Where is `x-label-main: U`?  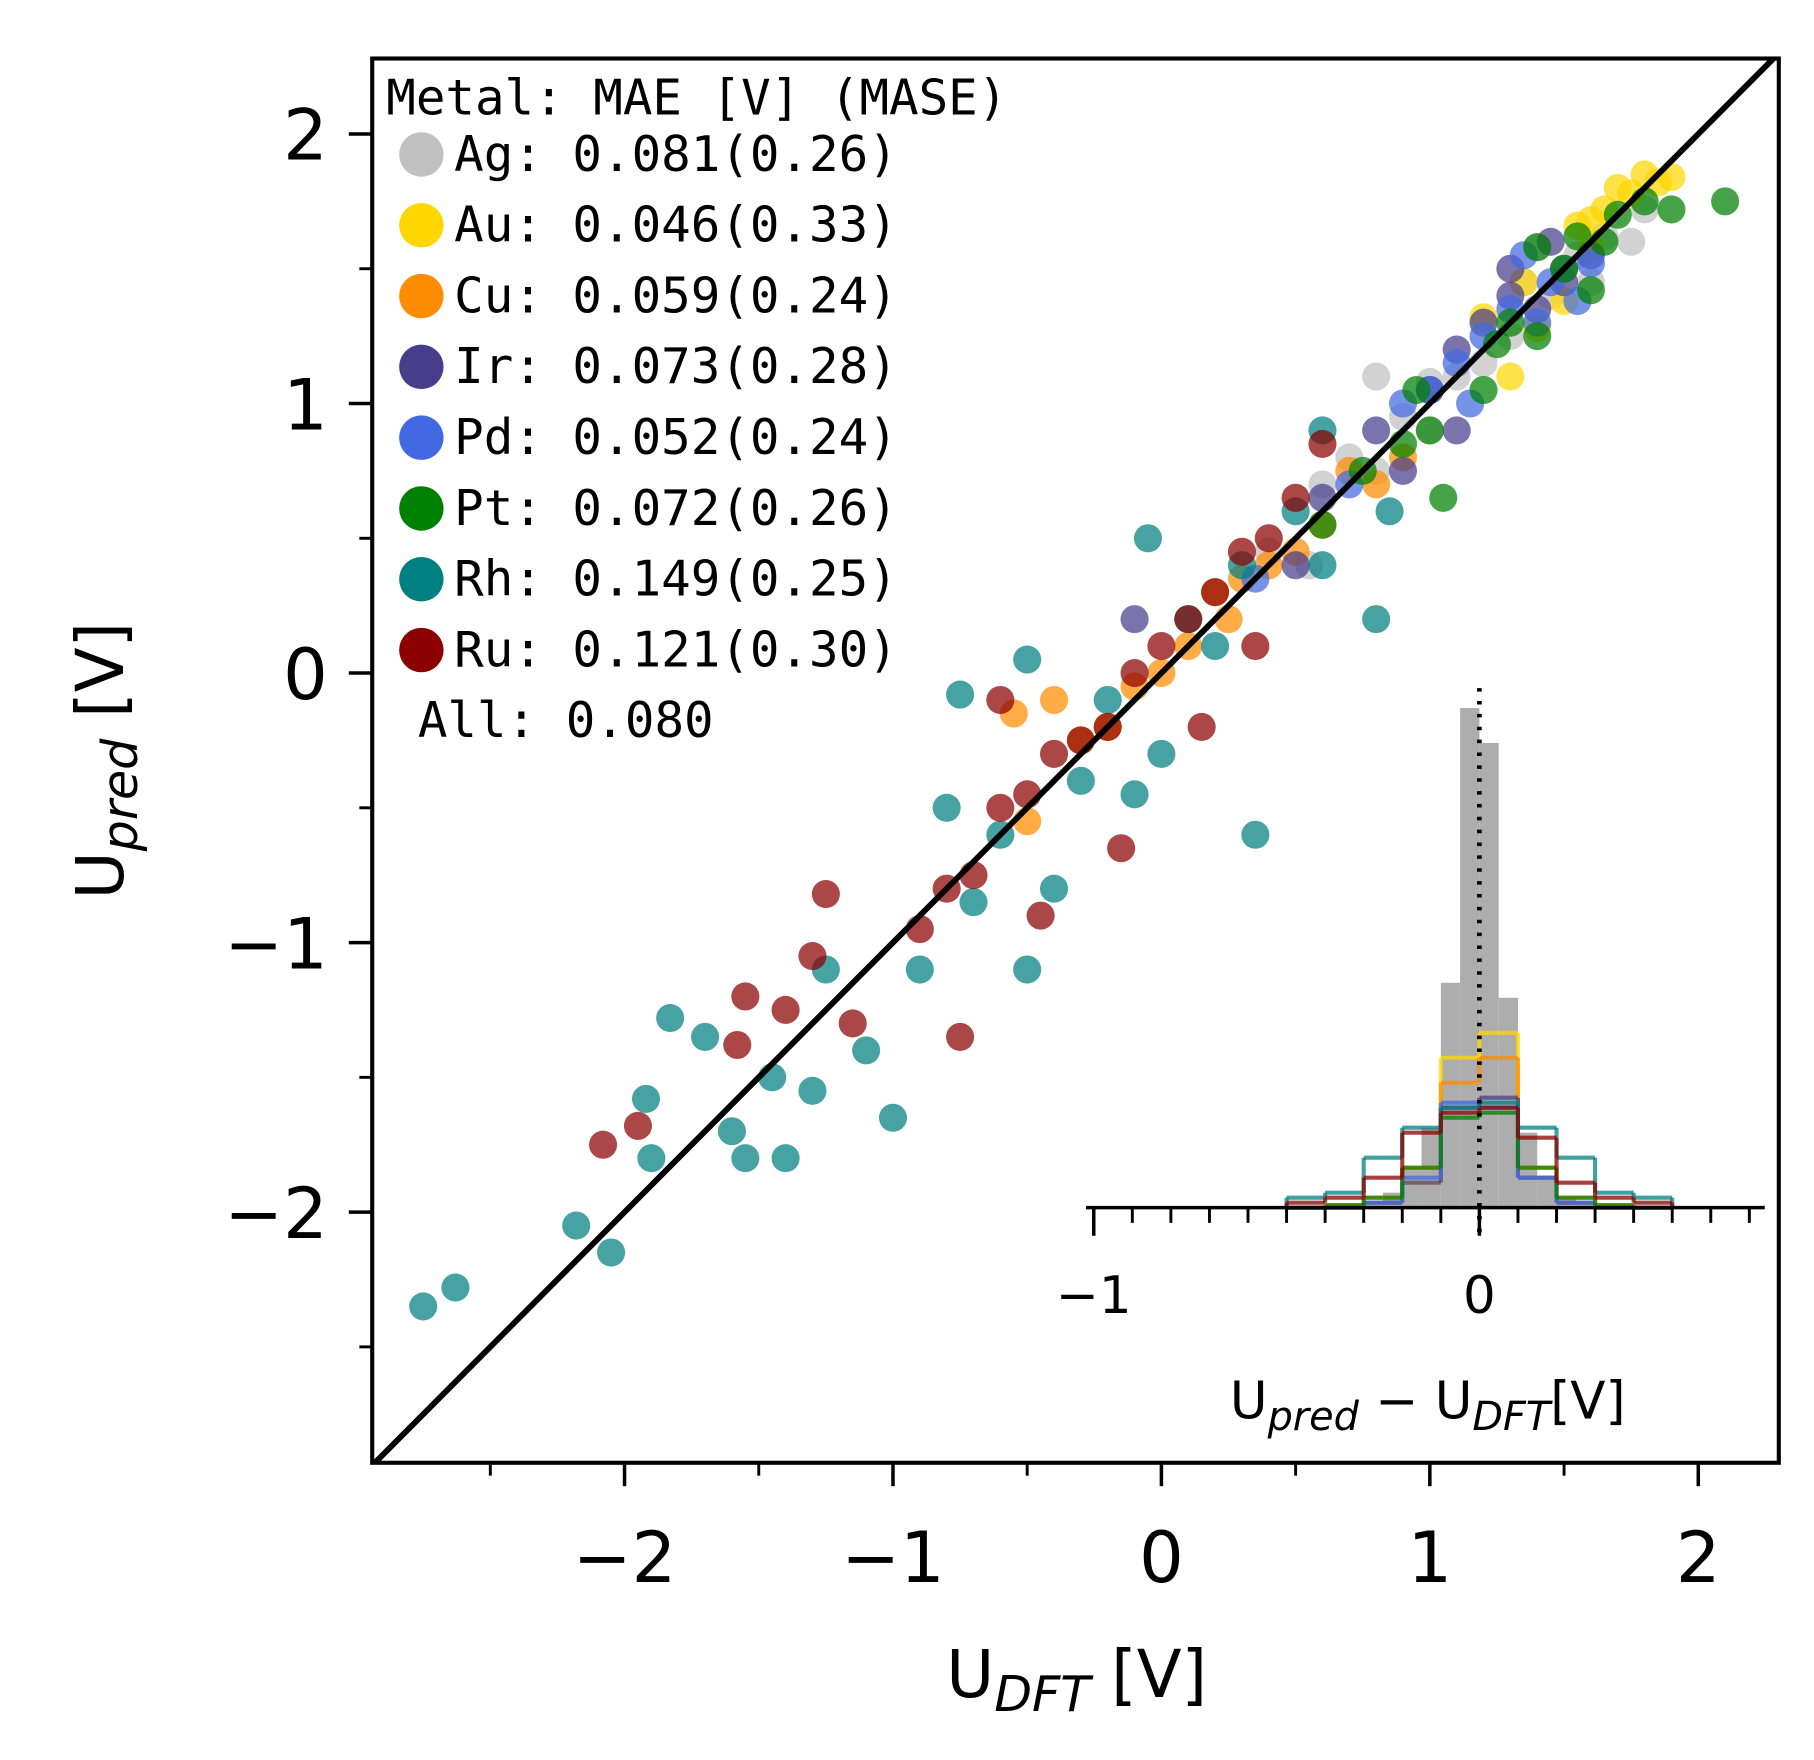 x-label-main: U is located at coordinates (970, 1675).